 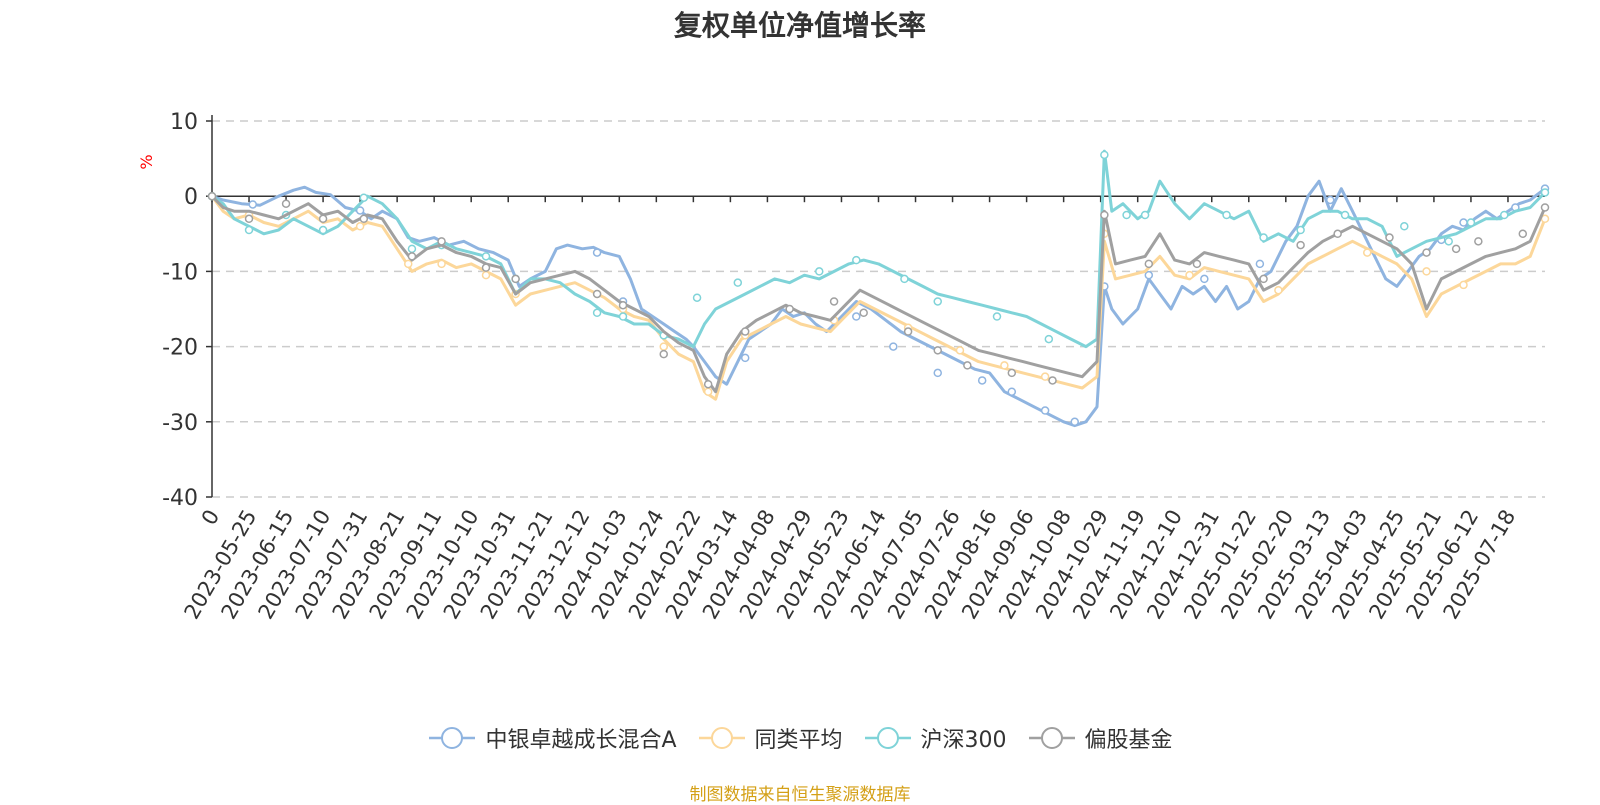 I want to click on legend-item: 沪深300, so click(x=935, y=738).